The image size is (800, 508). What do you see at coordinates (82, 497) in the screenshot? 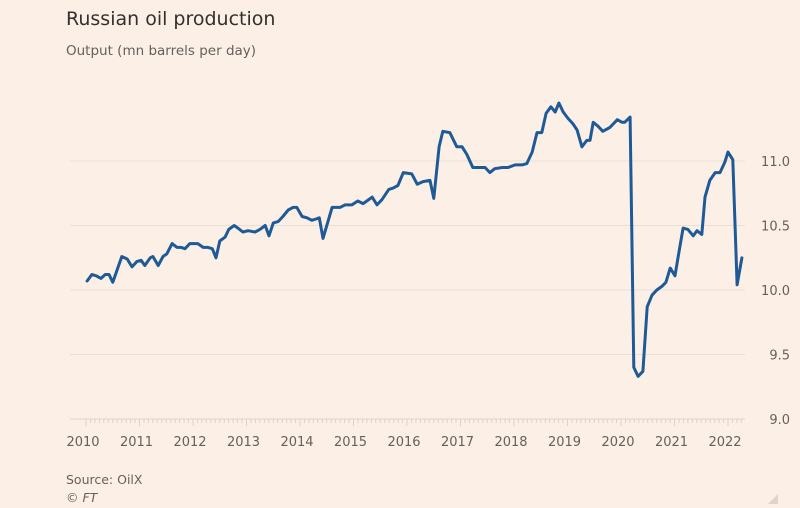
I see `copyright-note: © FT` at bounding box center [82, 497].